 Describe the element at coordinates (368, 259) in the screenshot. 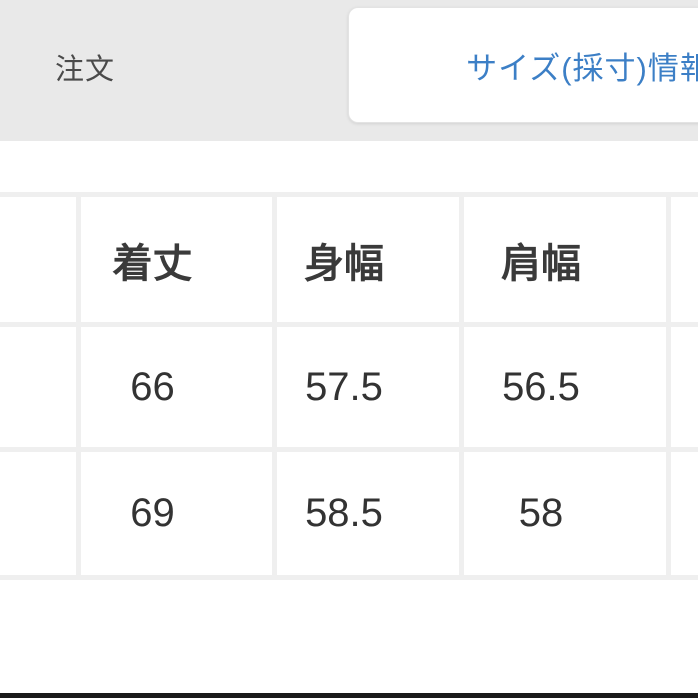

I see `table-header-cell-width: 身幅` at that location.